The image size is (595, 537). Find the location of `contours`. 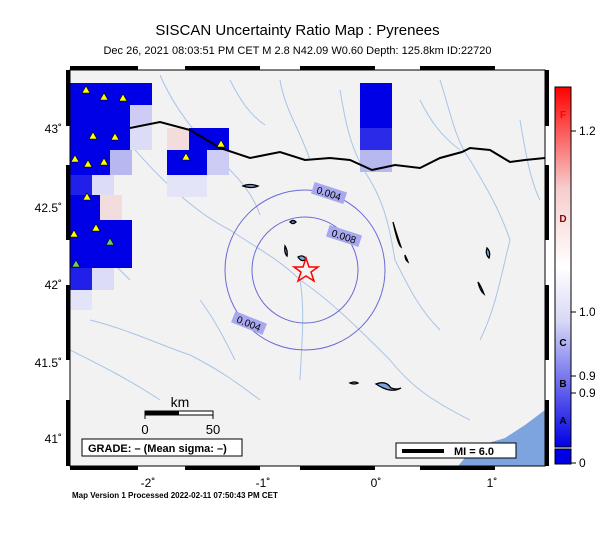

contours is located at coordinates (305, 270).